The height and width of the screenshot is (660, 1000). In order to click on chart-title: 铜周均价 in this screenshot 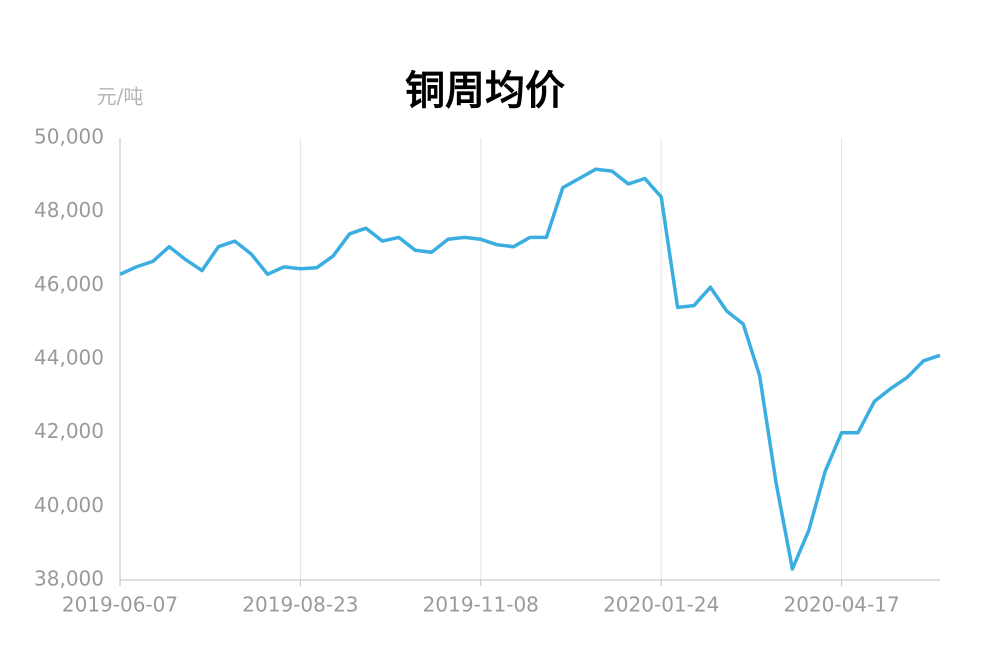, I will do `click(485, 91)`.